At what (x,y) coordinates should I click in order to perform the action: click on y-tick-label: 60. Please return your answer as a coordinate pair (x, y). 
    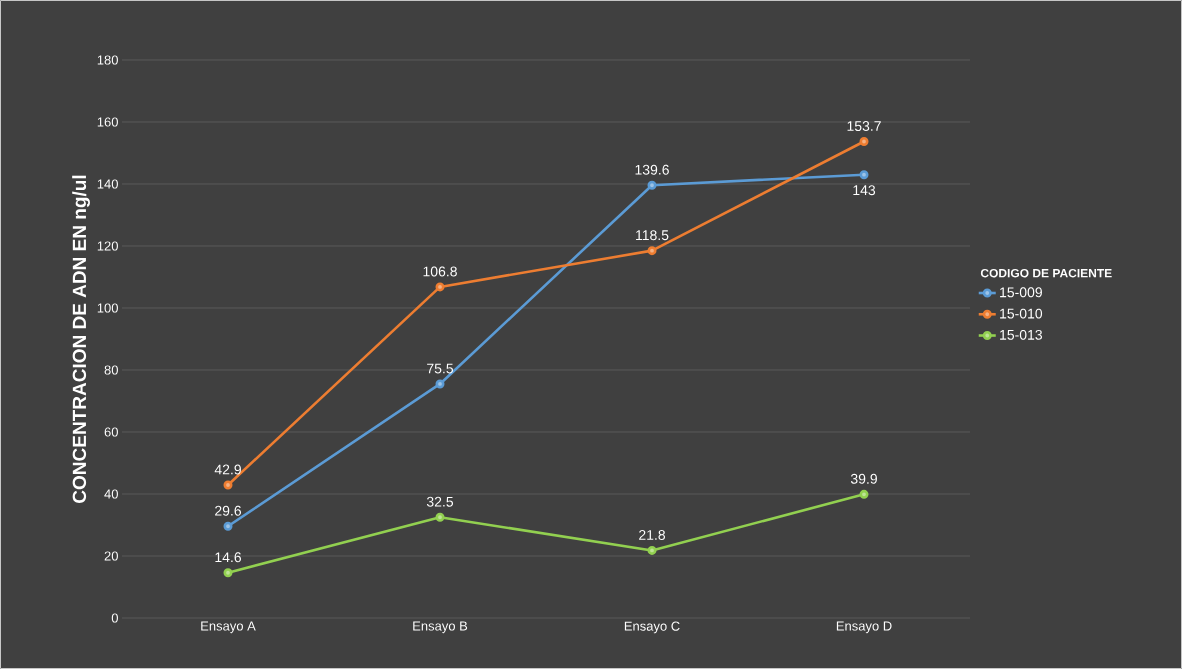
    Looking at the image, I should click on (111, 432).